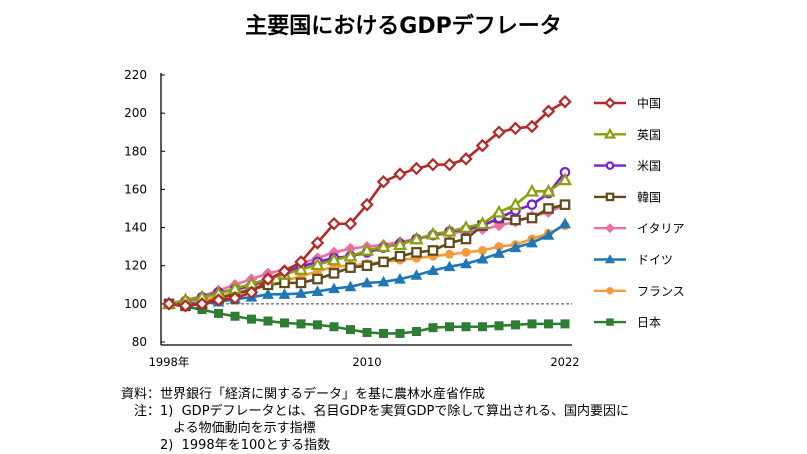 The height and width of the screenshot is (454, 807). Describe the element at coordinates (564, 362) in the screenshot. I see `x-tick-label: 2022` at that location.